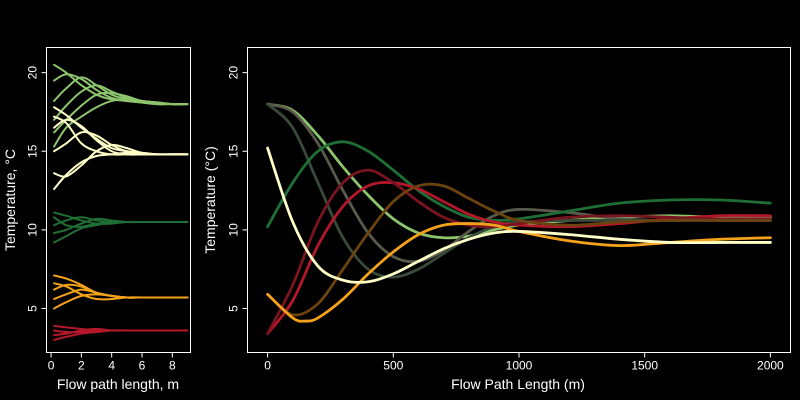 The height and width of the screenshot is (400, 800). I want to click on left-x-tick-label-4: 8, so click(172, 366).